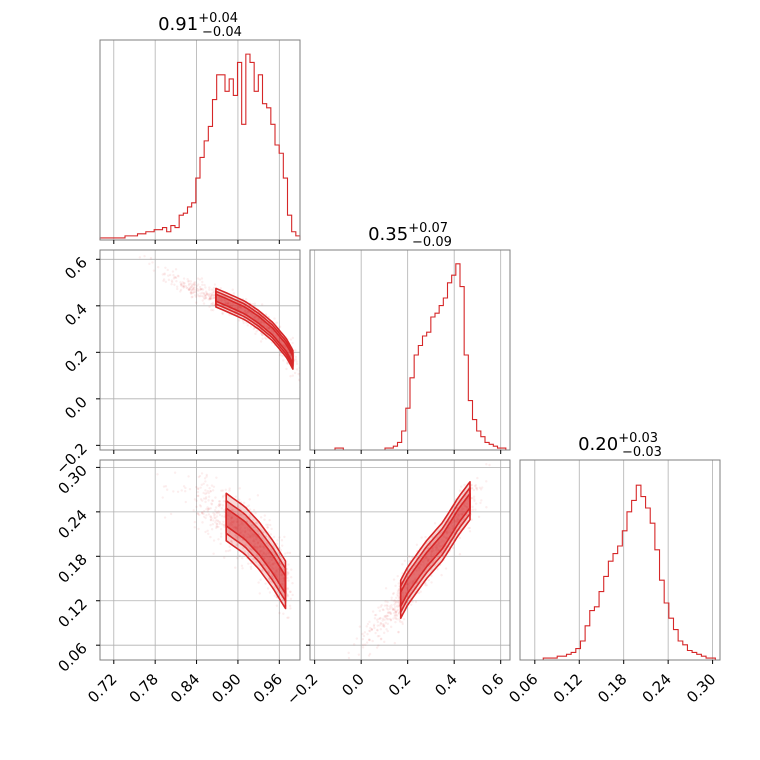 This screenshot has height=760, width=760. Describe the element at coordinates (254, 329) in the screenshot. I see `contour-level` at that location.